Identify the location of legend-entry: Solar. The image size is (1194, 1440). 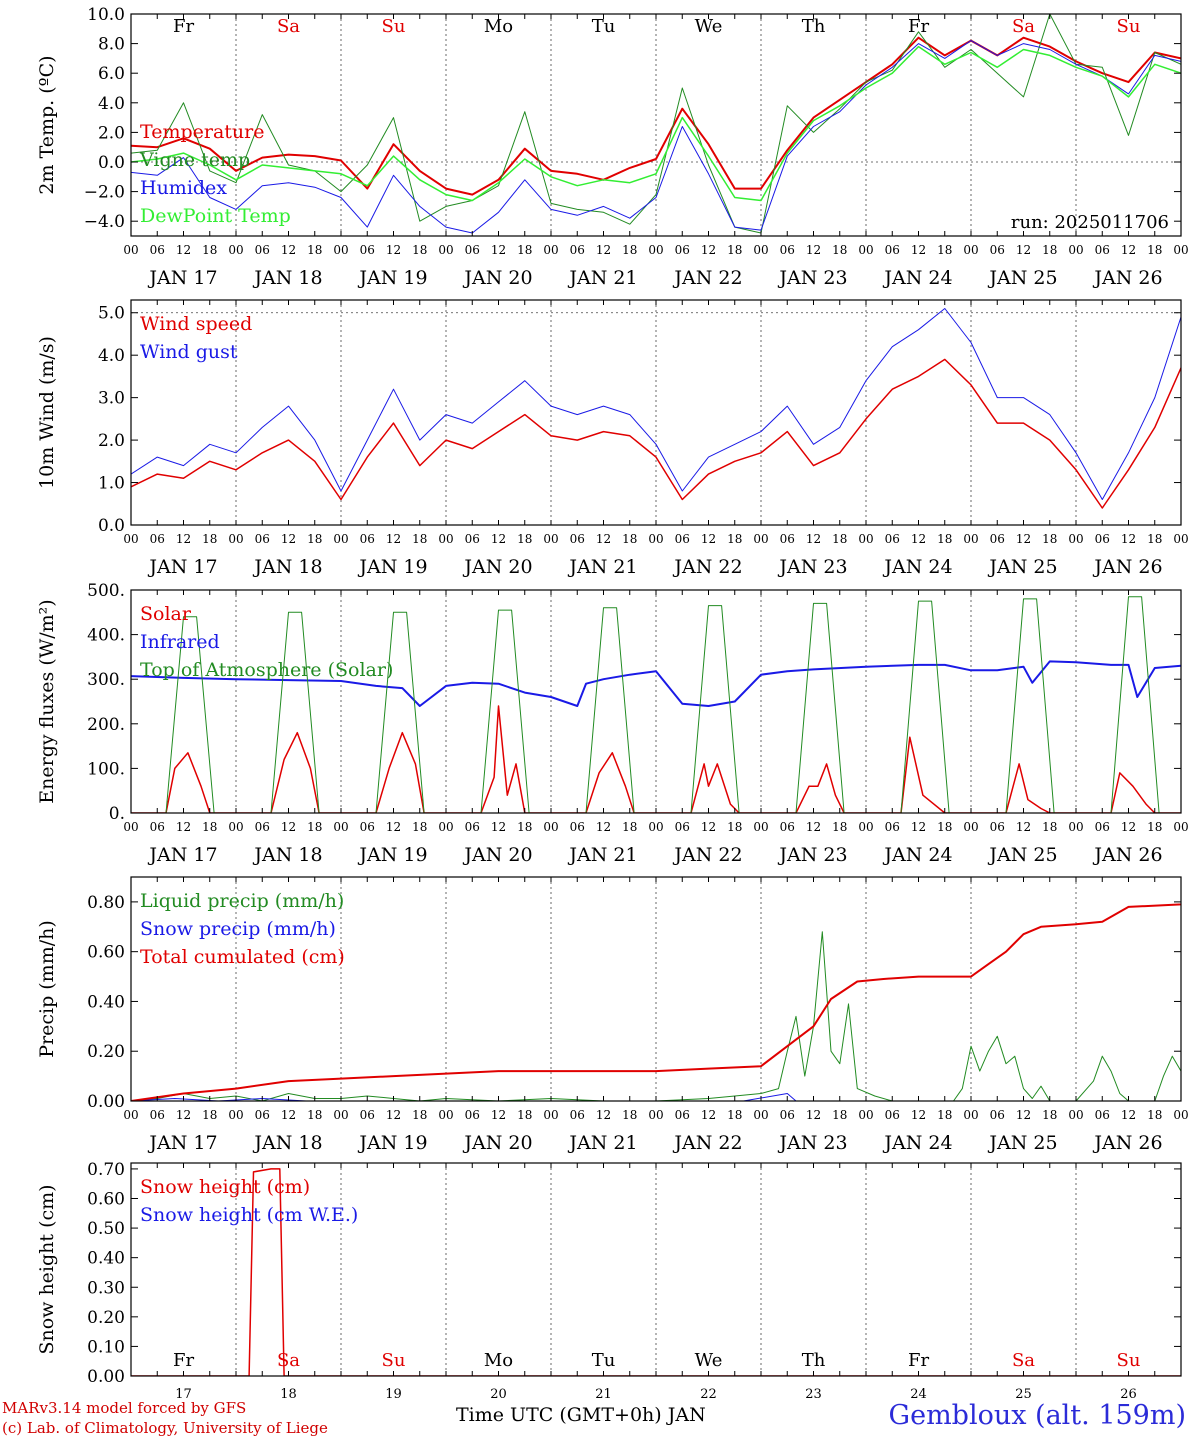
(166, 614).